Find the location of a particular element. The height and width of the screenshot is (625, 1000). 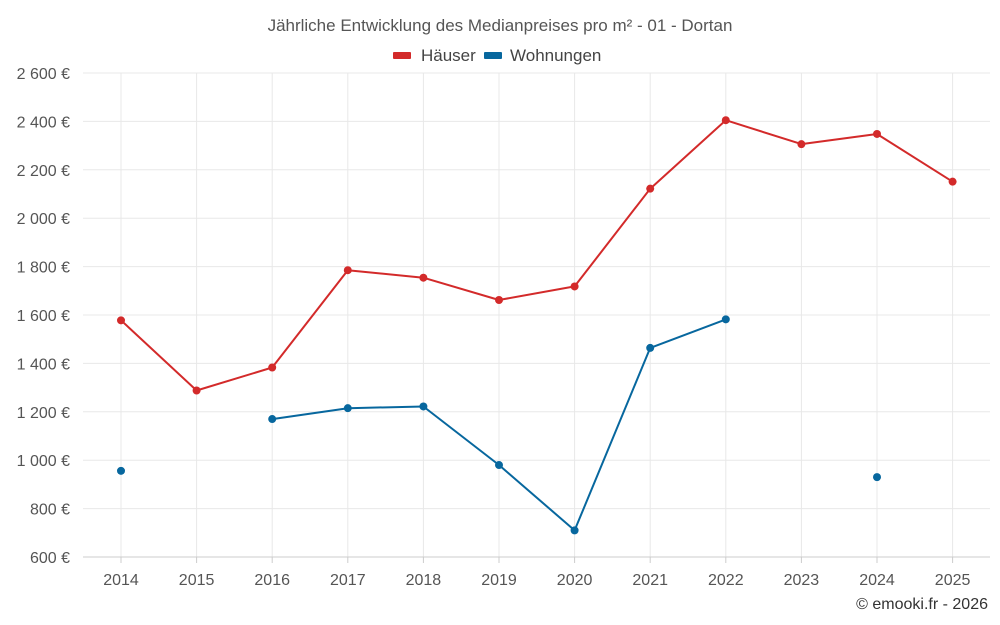

legend-swatch-wohnungen is located at coordinates (493, 55).